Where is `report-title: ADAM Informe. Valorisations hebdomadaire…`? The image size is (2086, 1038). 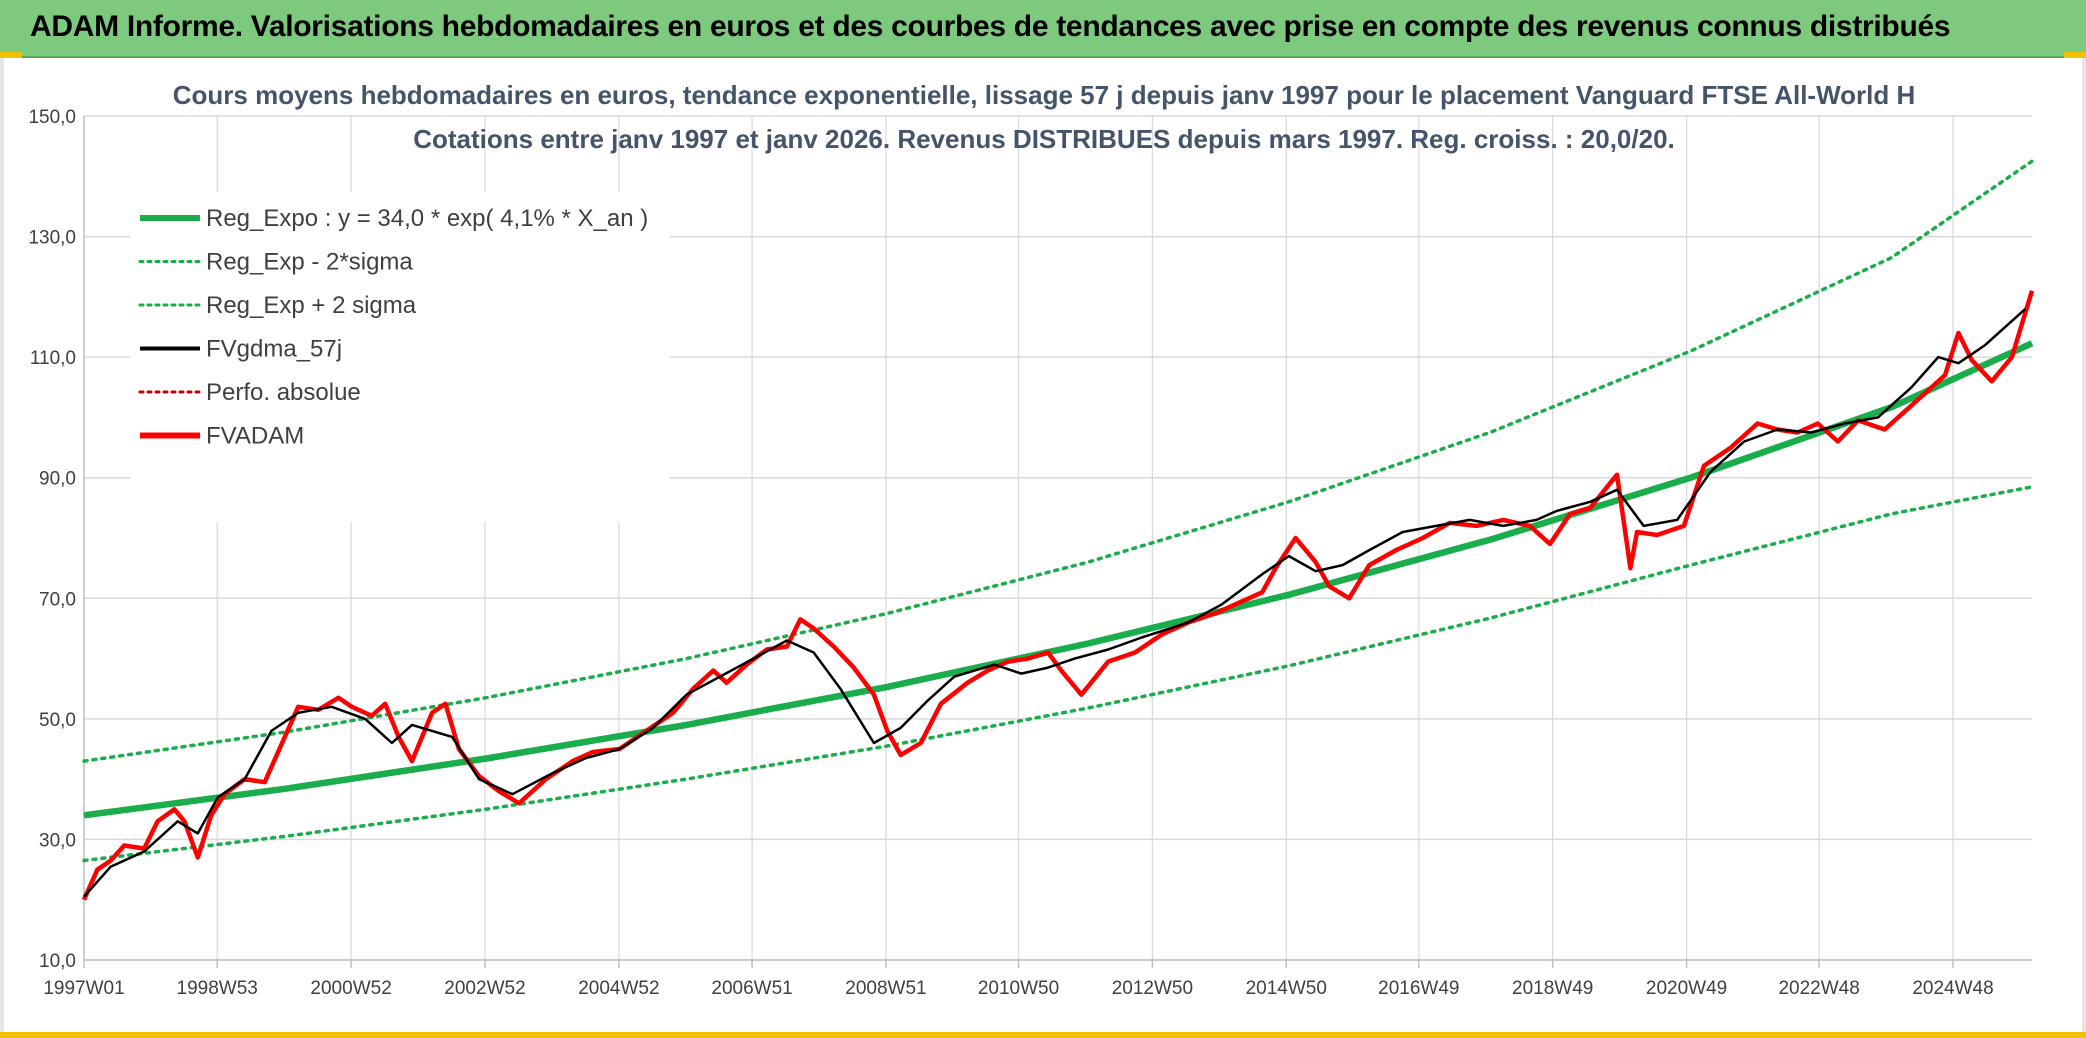 report-title: ADAM Informe. Valorisations hebdomadaire… is located at coordinates (990, 26).